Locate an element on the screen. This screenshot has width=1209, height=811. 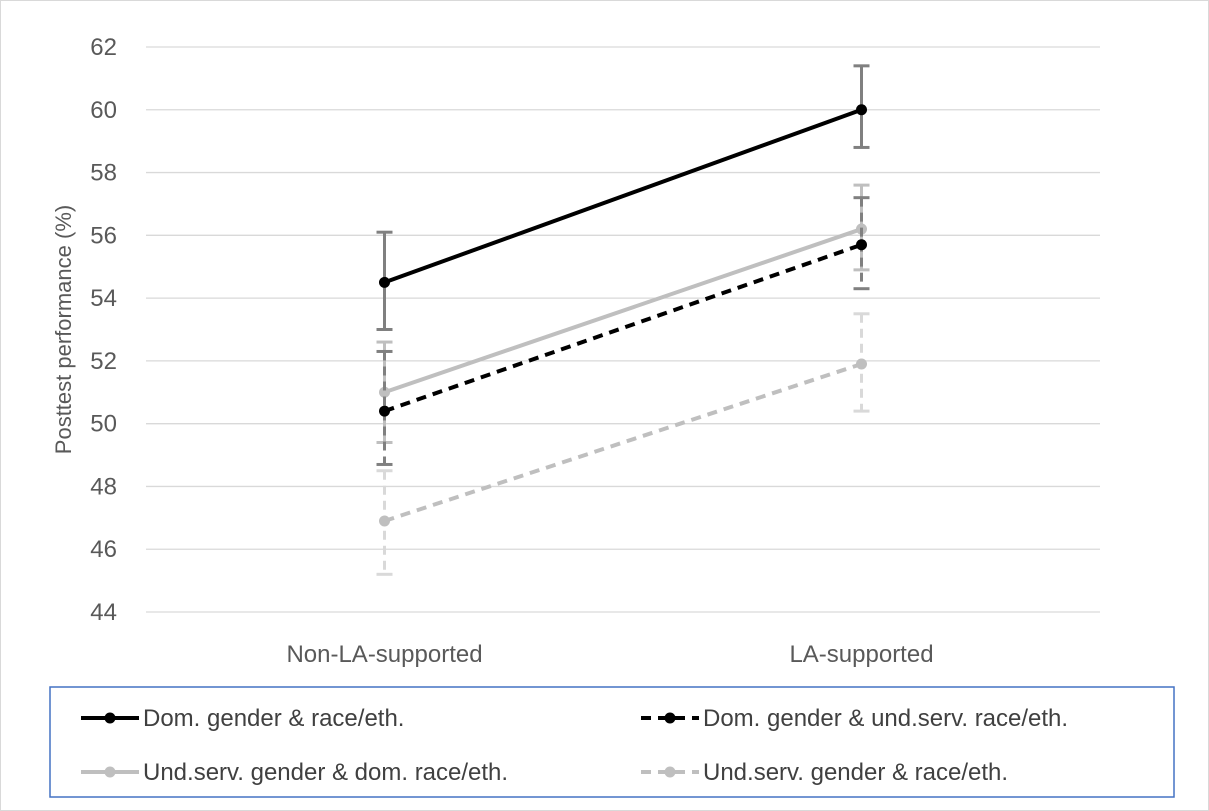
y-axis-title: Posttest performance (%) is located at coordinates (63, 329).